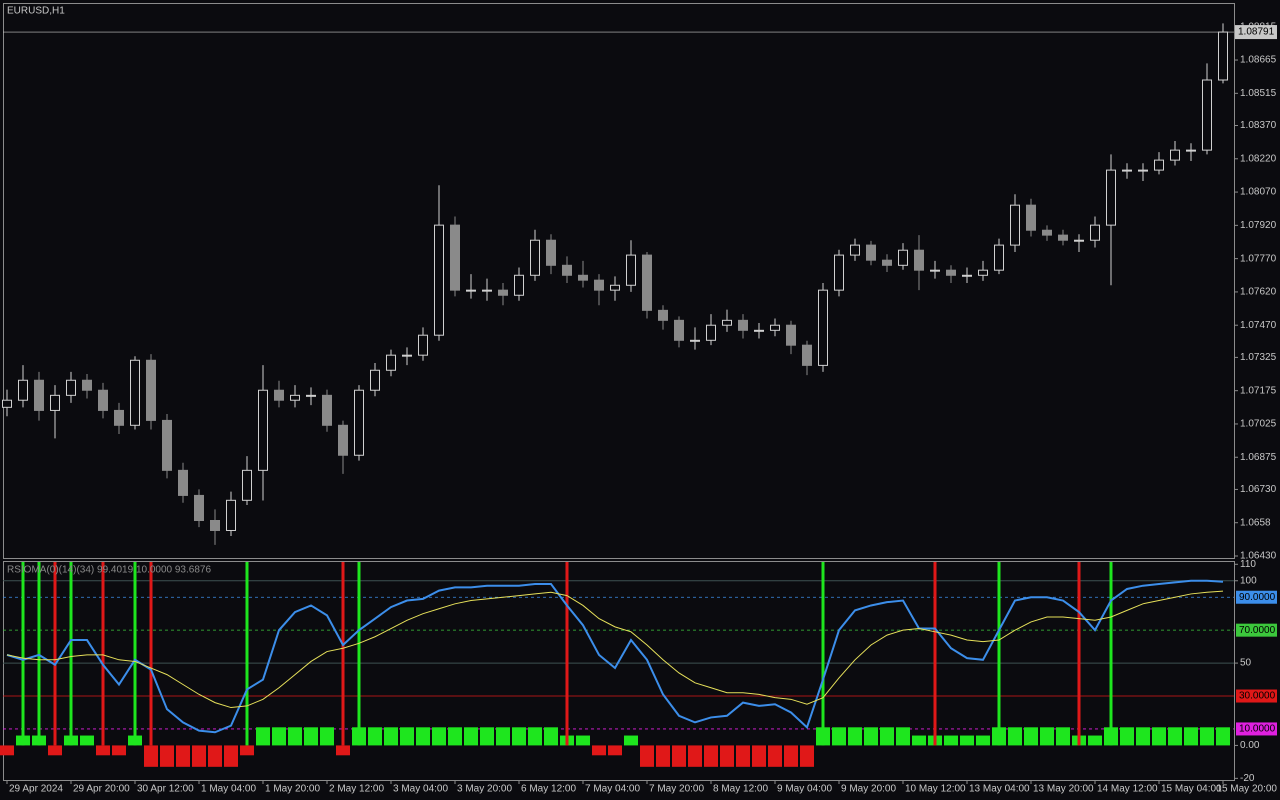  I want to click on y-tick-label: 1.07025, so click(1258, 424).